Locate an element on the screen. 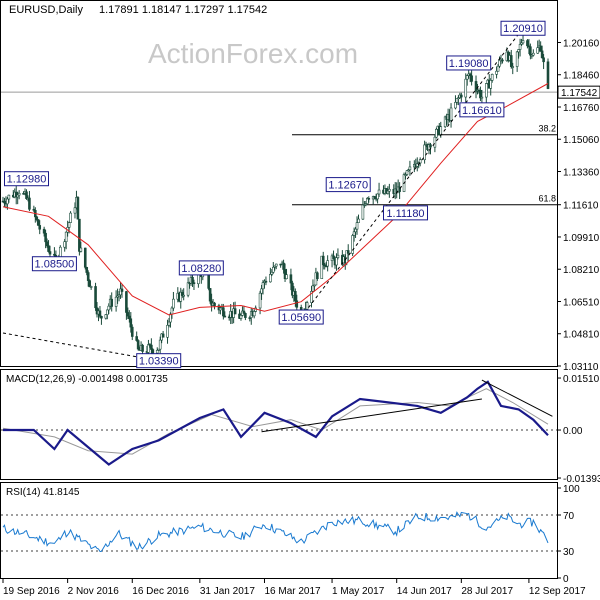 This screenshot has height=600, width=600. rsi-title: RSI(14) 41.8145 is located at coordinates (43, 492).